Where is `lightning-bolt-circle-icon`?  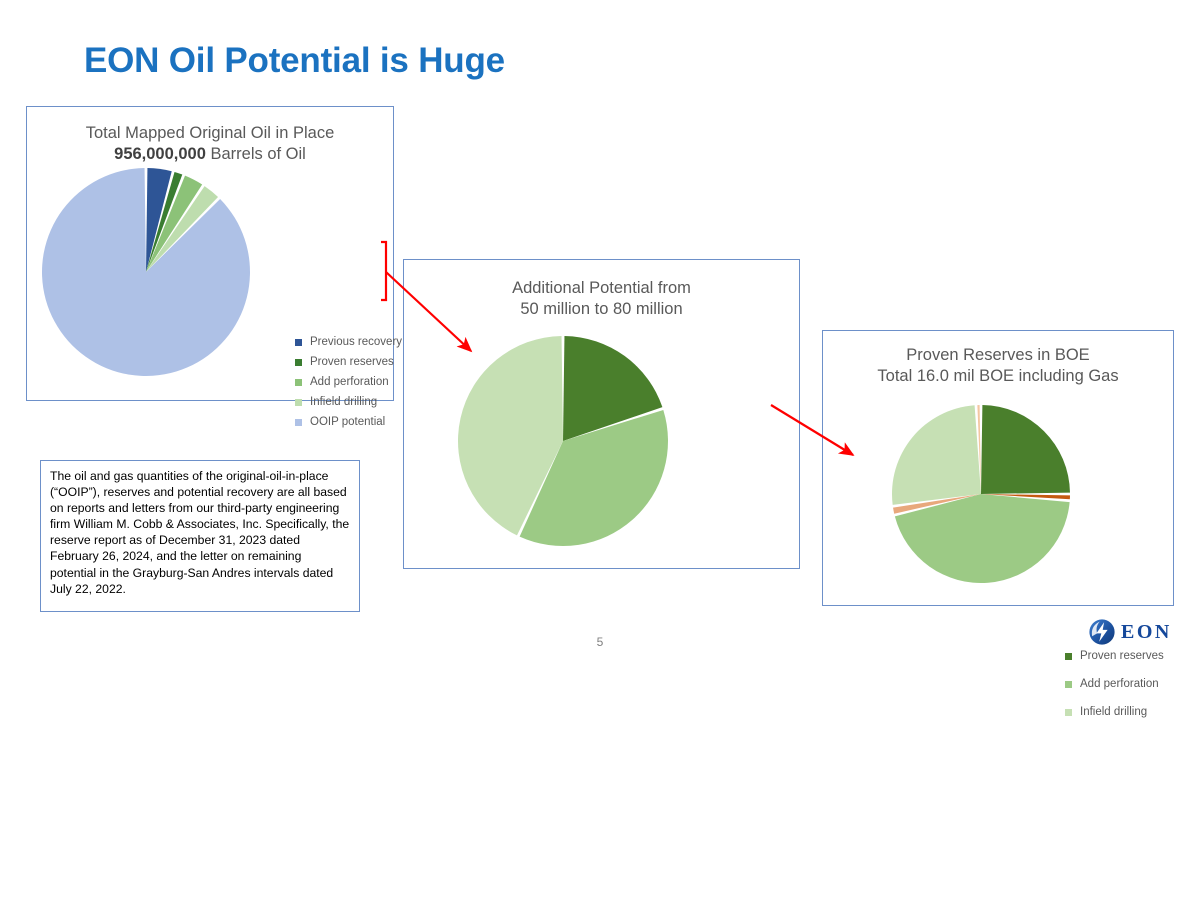
lightning-bolt-circle-icon is located at coordinates (1102, 632).